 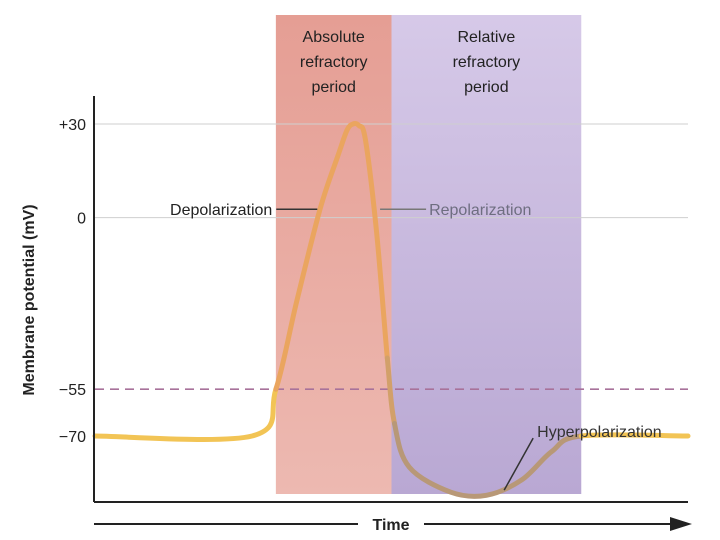 What do you see at coordinates (221, 210) in the screenshot?
I see `depolarization-label: Depolarization` at bounding box center [221, 210].